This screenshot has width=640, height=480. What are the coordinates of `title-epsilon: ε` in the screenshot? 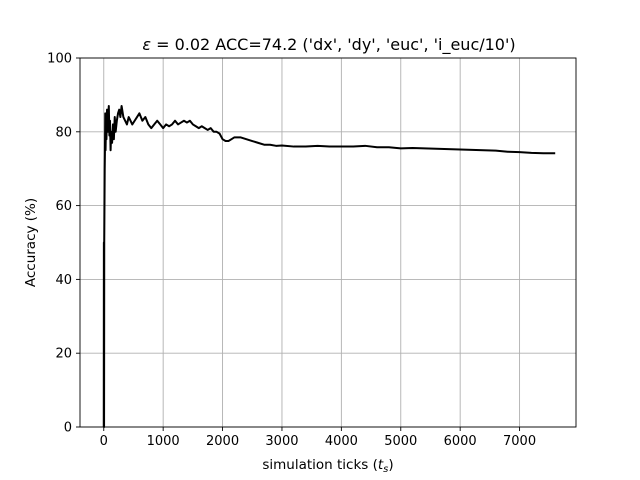 It's located at (146, 44).